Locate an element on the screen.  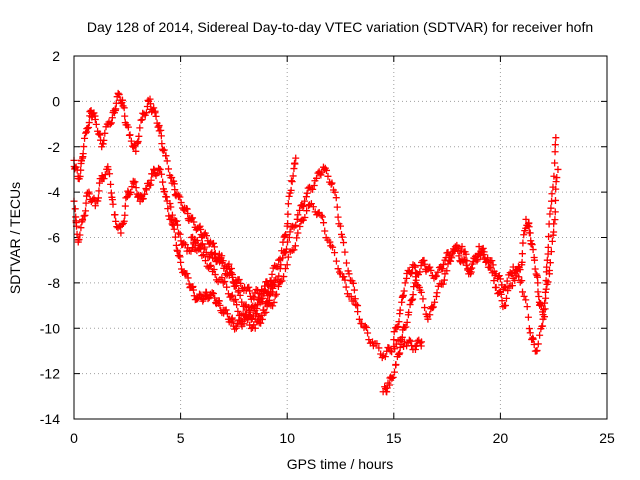
y-tick-label: -10 is located at coordinates (50, 328).